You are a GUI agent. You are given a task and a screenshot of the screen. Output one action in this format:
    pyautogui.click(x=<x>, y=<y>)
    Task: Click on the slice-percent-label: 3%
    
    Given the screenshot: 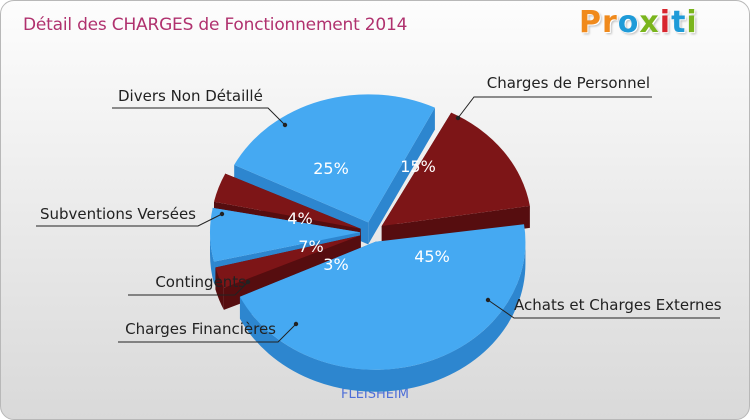 What is the action you would take?
    pyautogui.click(x=335, y=264)
    